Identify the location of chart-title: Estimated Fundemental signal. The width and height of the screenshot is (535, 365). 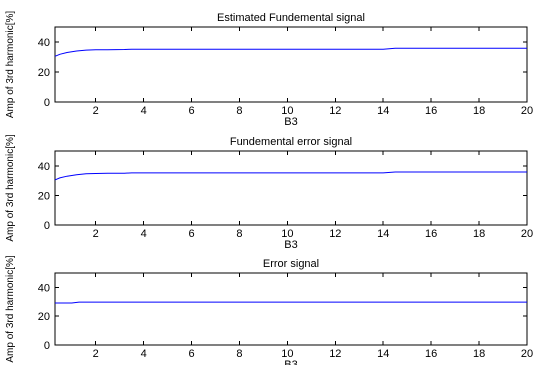
(291, 18).